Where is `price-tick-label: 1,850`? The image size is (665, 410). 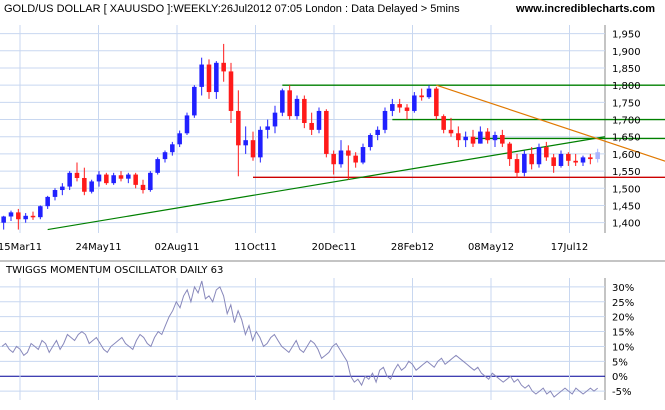
price-tick-label: 1,850 is located at coordinates (626, 69).